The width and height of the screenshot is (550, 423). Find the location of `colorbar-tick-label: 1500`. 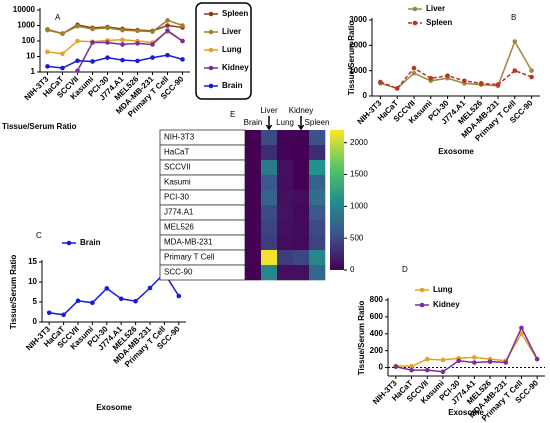

colorbar-tick-label: 1500 is located at coordinates (359, 174).